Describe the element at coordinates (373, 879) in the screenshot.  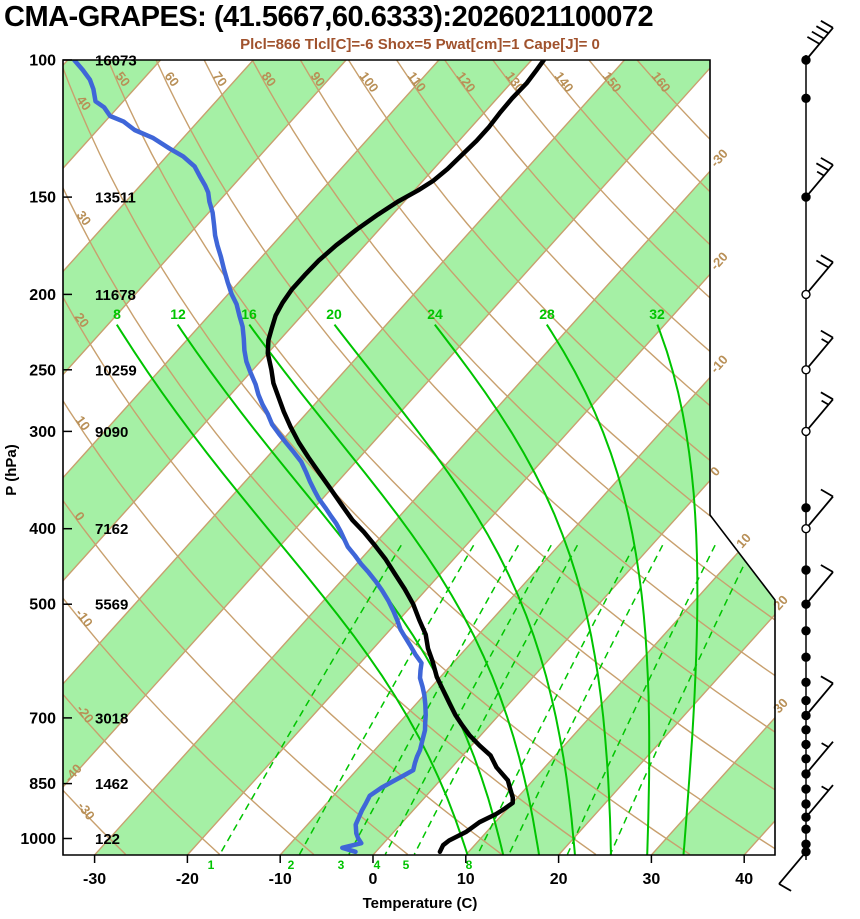
I see `svg-text: 0` at that location.